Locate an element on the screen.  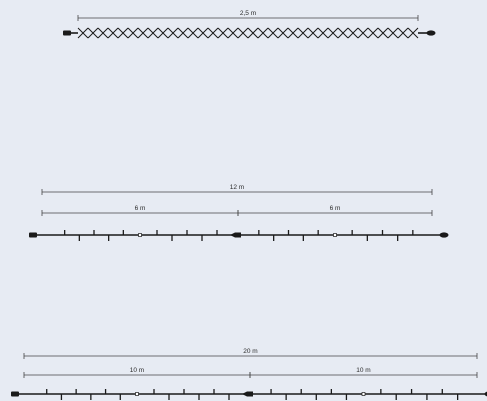
string-diagram-2-5m: 2,5 m is located at coordinates (249, 24).